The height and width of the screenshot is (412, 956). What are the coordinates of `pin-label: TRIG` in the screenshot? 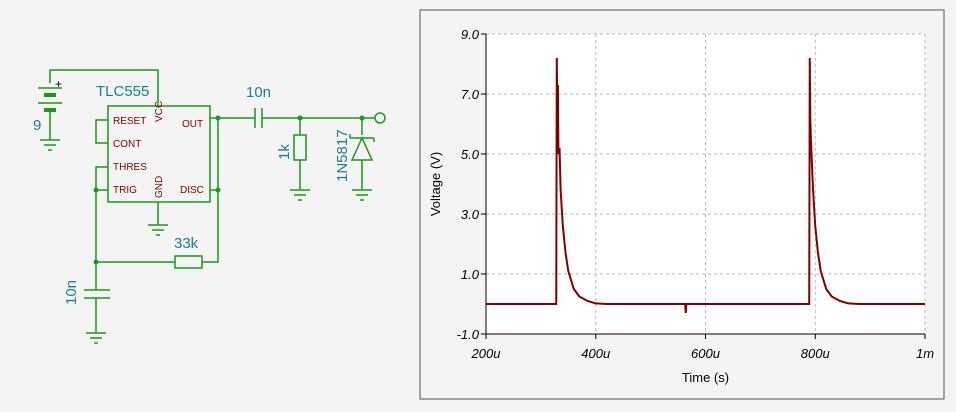 It's located at (125, 190).